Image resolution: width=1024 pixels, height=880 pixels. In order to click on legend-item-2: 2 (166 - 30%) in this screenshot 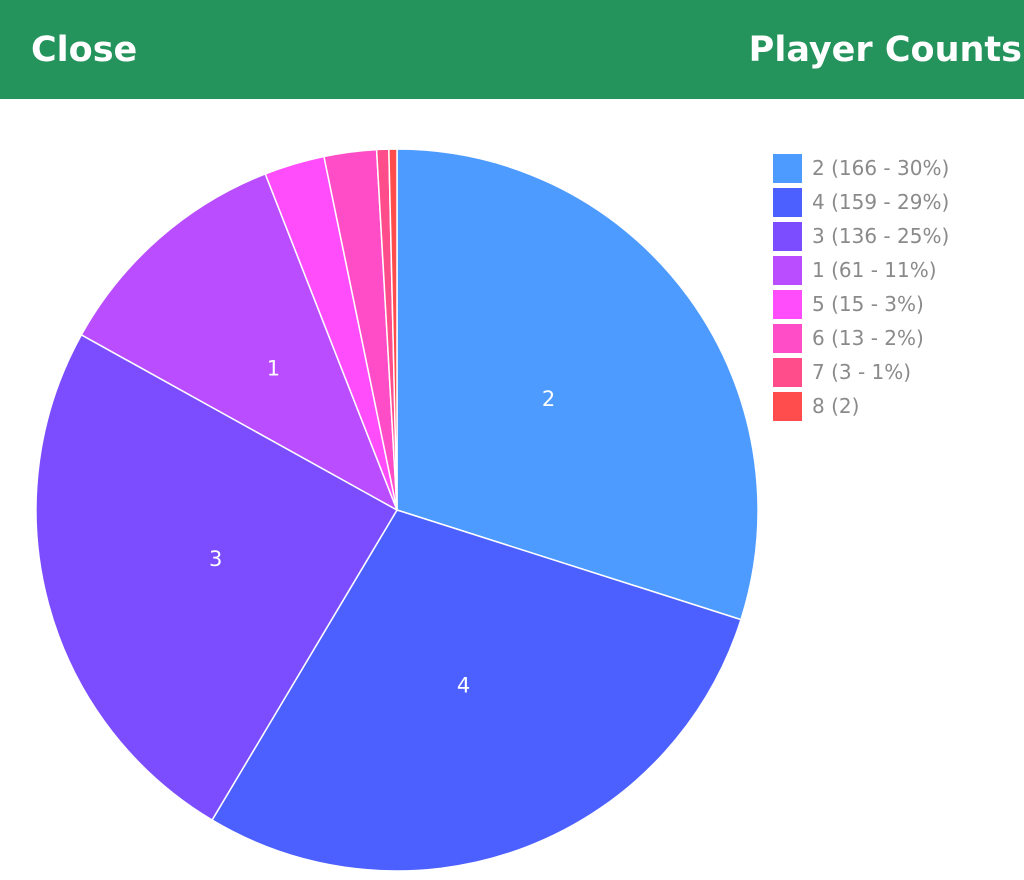, I will do `click(893, 168)`.